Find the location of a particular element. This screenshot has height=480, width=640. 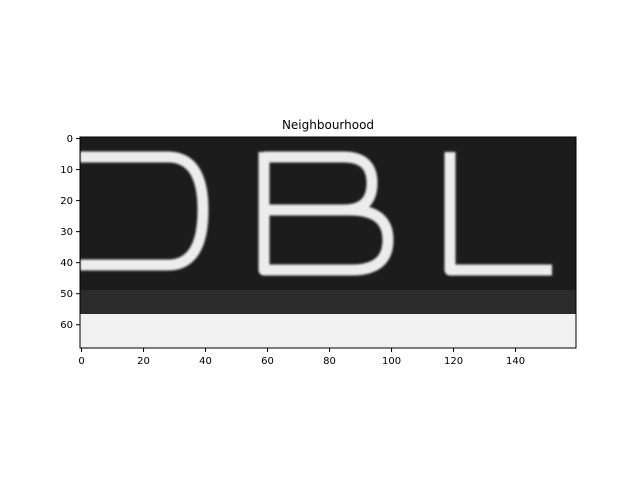

x-tick-label: 80 is located at coordinates (329, 361).